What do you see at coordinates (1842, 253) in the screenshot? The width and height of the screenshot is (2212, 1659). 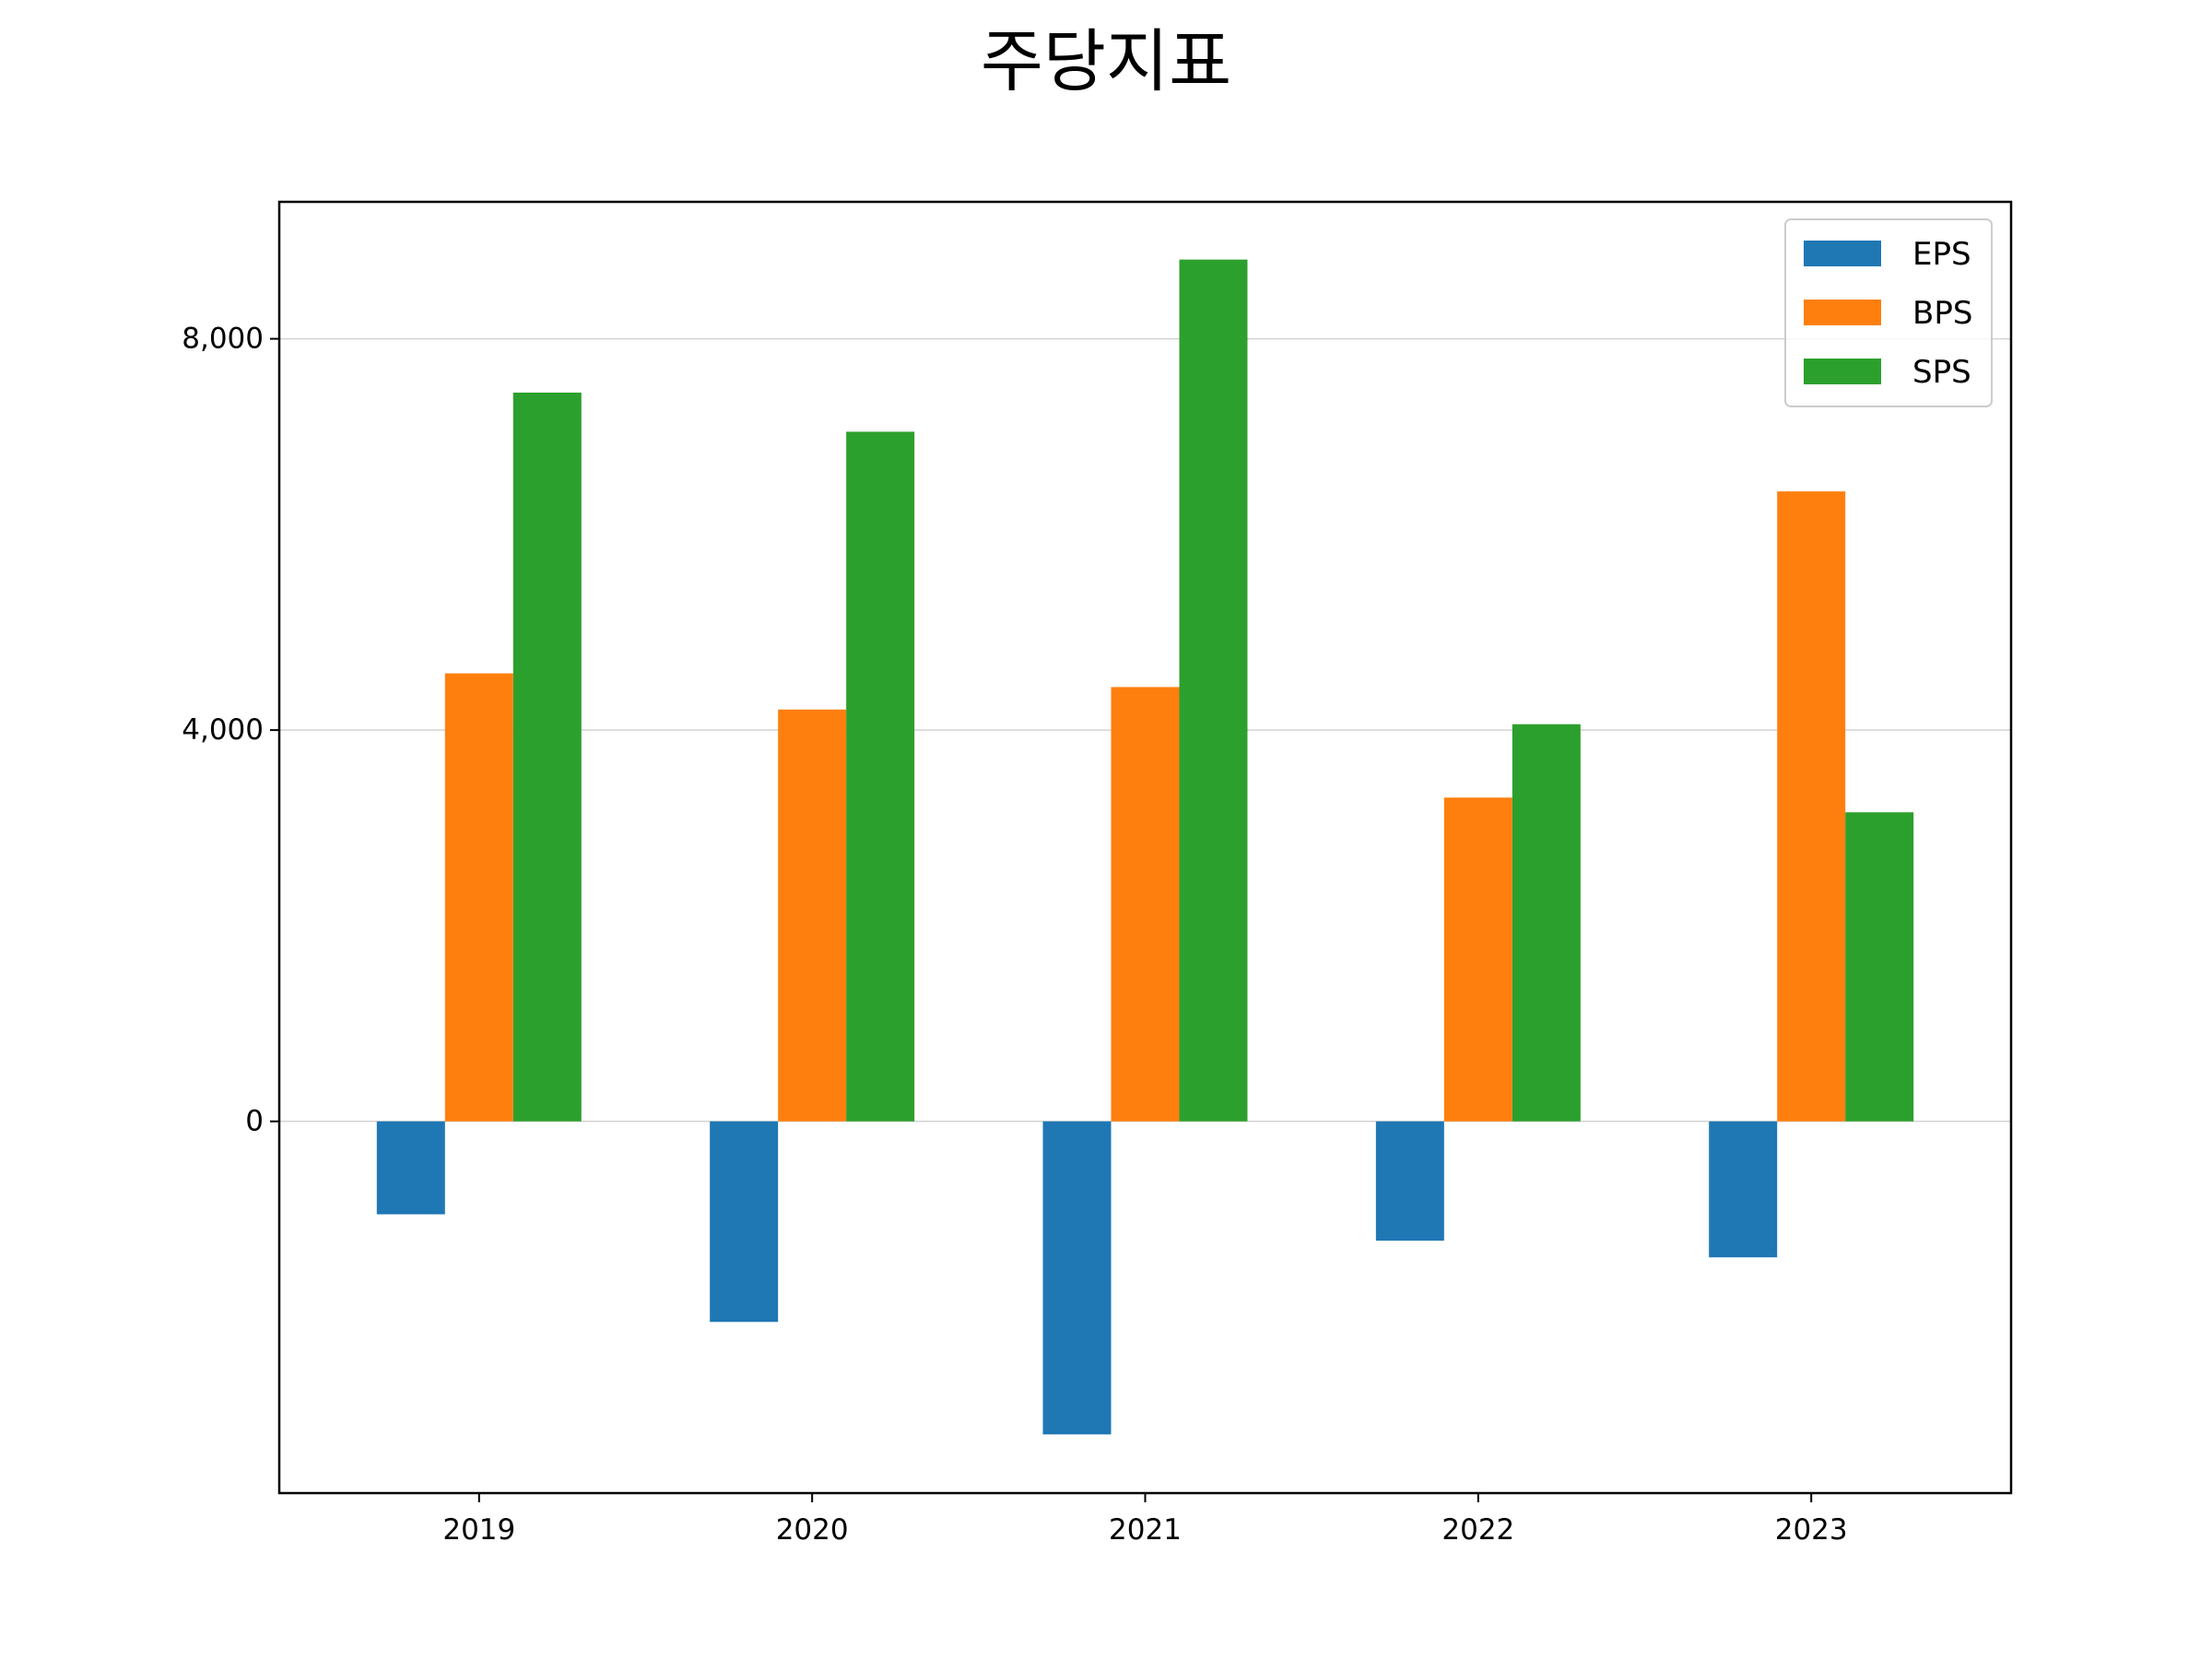 I see `legend-swatch-eps` at bounding box center [1842, 253].